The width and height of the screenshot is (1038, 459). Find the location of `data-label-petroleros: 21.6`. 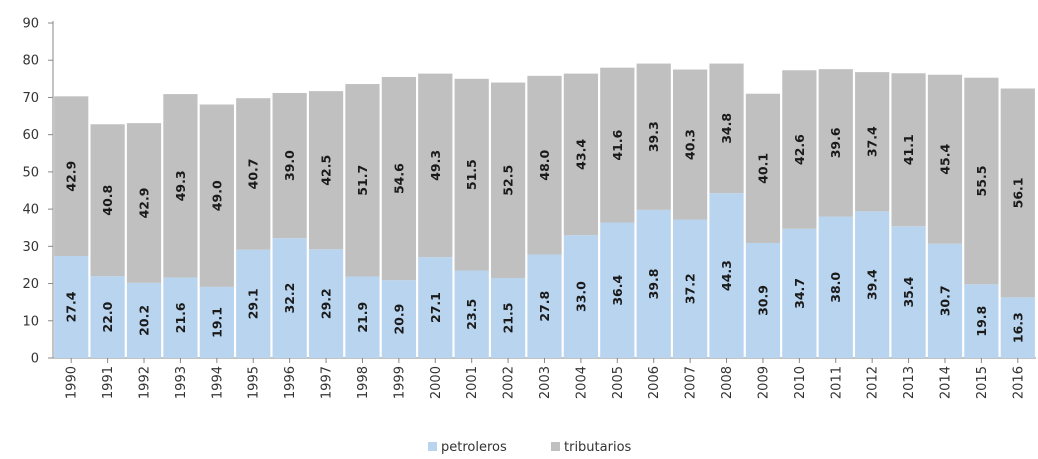

data-label-petroleros: 21.6 is located at coordinates (180, 317).